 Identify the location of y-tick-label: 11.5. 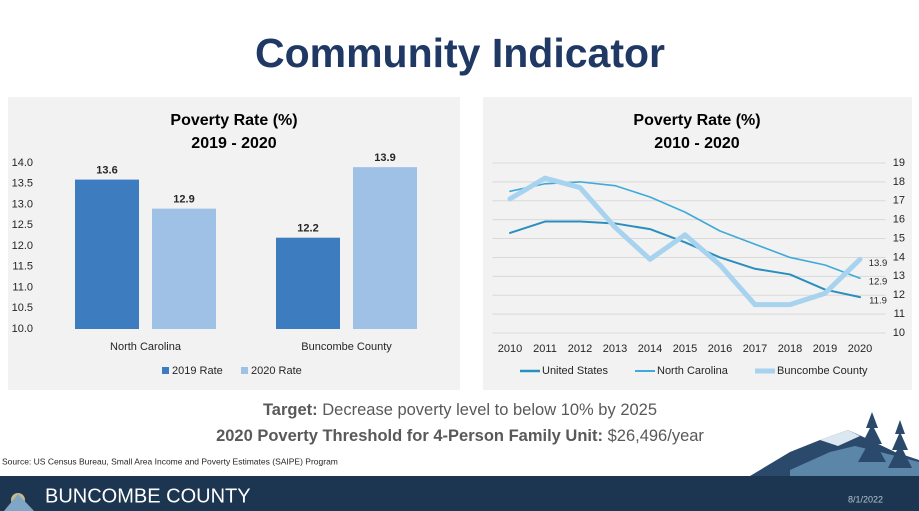
(22, 267).